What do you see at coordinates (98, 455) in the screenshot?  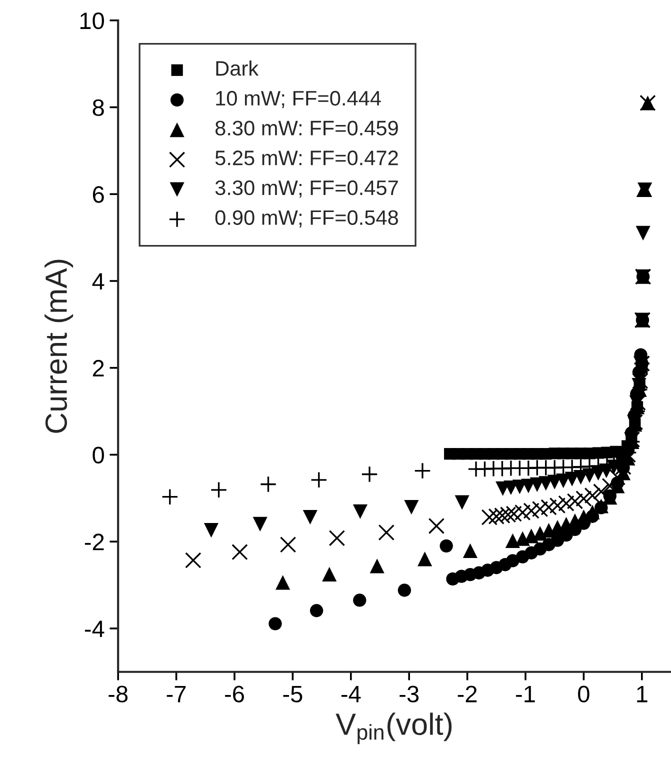 I see `y-tick-label: 0` at bounding box center [98, 455].